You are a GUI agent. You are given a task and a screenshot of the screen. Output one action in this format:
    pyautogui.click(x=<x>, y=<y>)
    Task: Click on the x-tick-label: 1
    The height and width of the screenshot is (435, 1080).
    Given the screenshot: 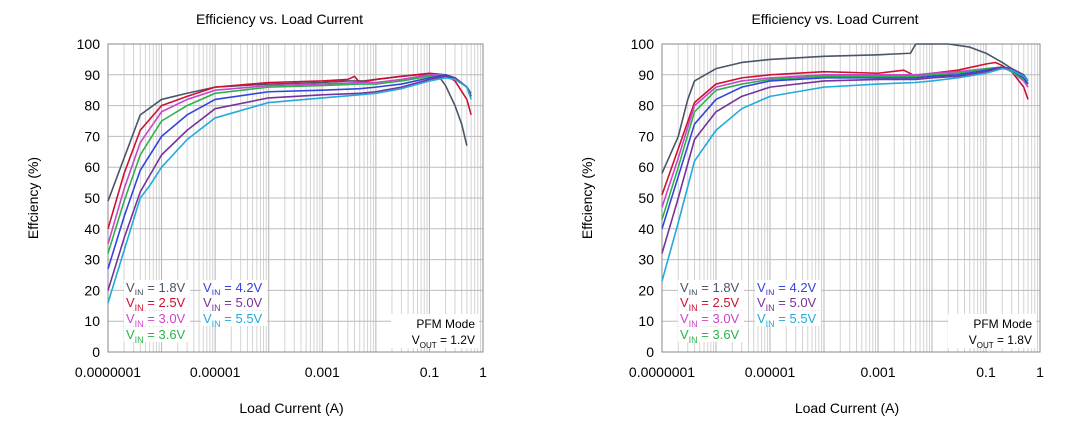 What is the action you would take?
    pyautogui.click(x=483, y=372)
    